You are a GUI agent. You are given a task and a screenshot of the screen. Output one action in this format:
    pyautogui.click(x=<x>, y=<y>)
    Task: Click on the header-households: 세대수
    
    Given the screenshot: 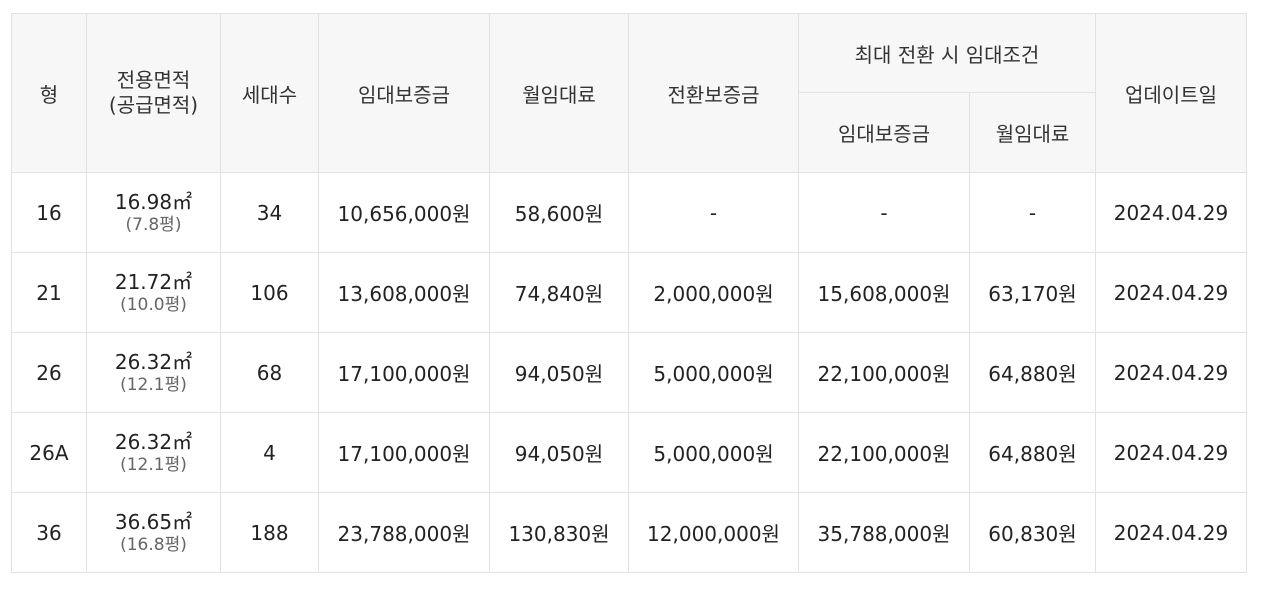 What is the action you would take?
    pyautogui.click(x=269, y=93)
    